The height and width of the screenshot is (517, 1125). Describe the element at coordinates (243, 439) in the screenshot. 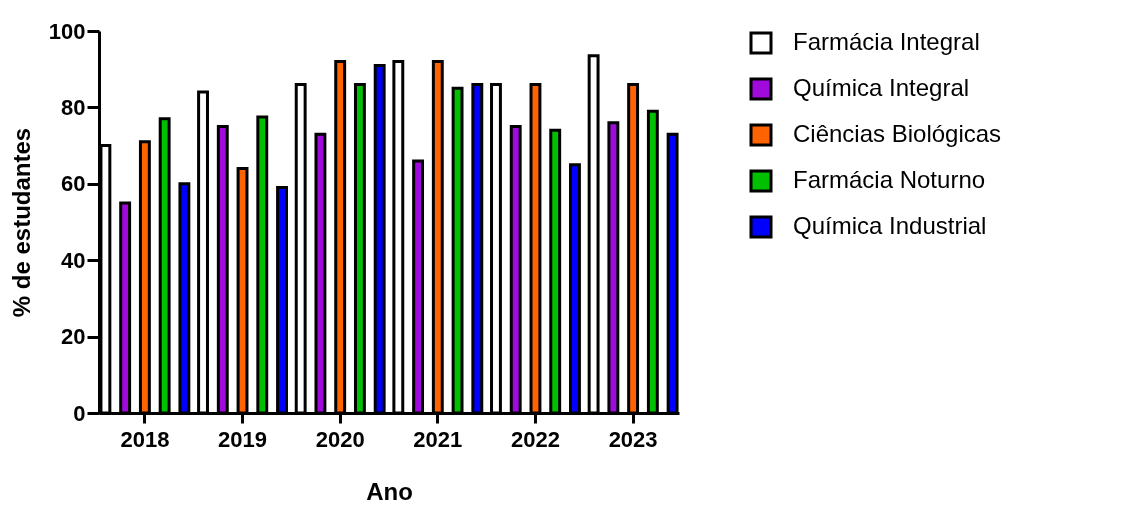

I see `x-tick-label: 2019` at that location.